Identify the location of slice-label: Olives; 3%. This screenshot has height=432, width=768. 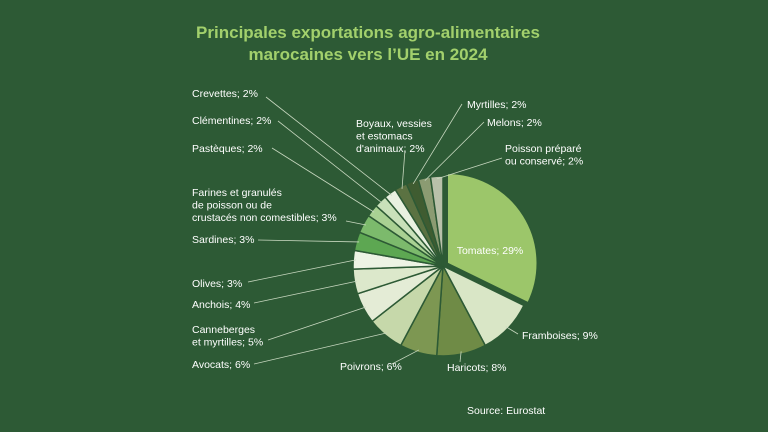
(217, 284).